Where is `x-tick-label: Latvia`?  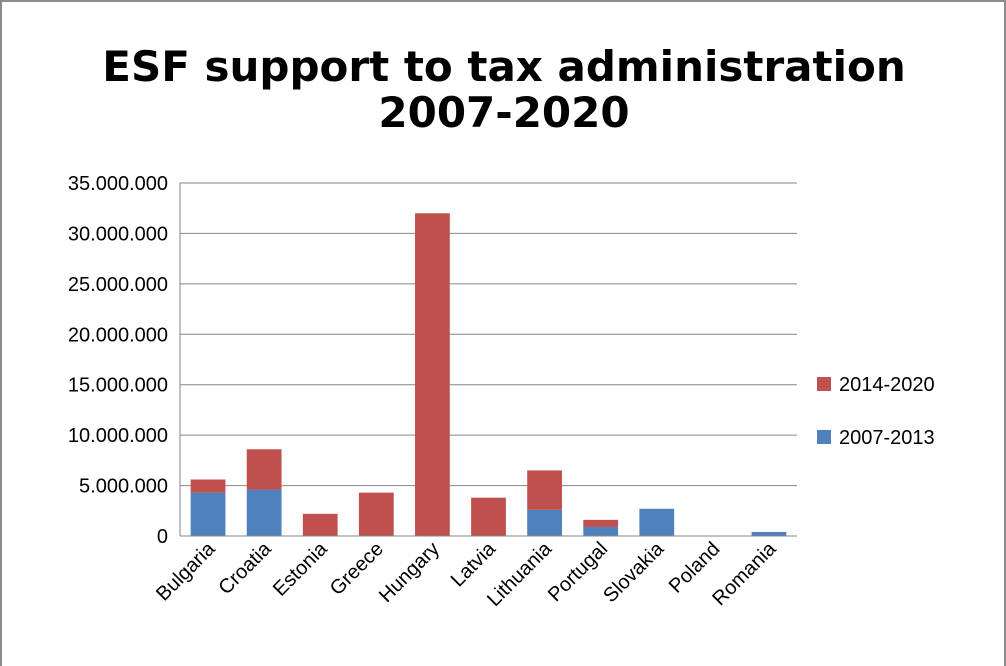
x-tick-label: Latvia is located at coordinates (474, 564).